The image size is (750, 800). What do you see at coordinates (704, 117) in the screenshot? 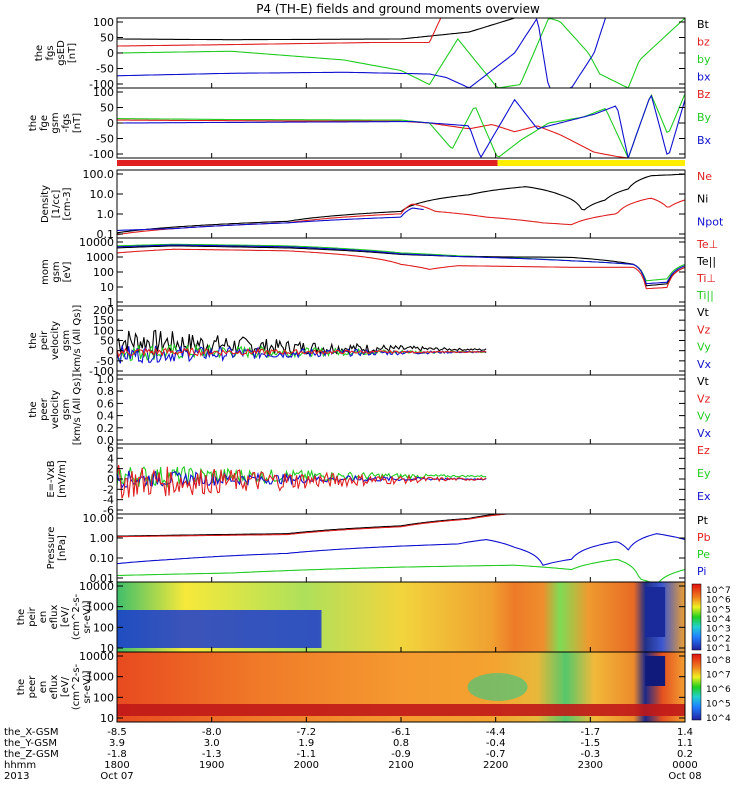
I see `legend-by: By` at bounding box center [704, 117].